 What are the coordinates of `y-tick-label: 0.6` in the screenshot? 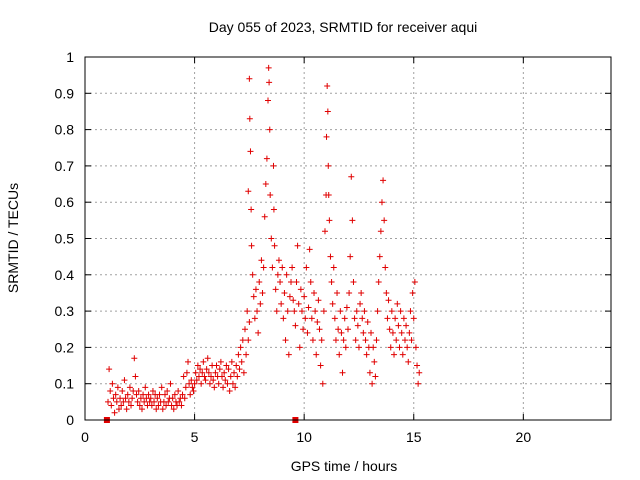 It's located at (65, 202).